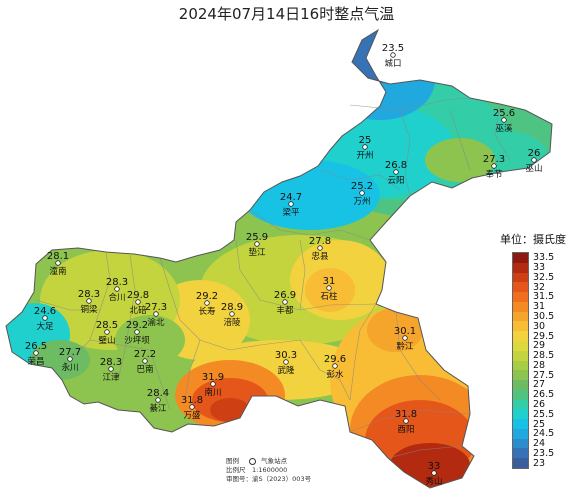 The image size is (573, 500). Describe the element at coordinates (35, 361) in the screenshot. I see `station-name: 荣昌` at that location.